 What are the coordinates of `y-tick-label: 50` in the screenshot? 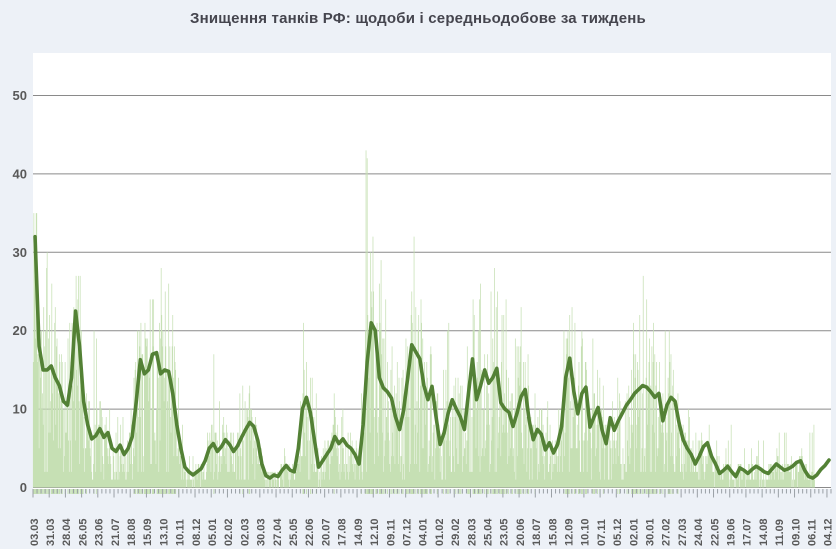 It's located at (20, 95).